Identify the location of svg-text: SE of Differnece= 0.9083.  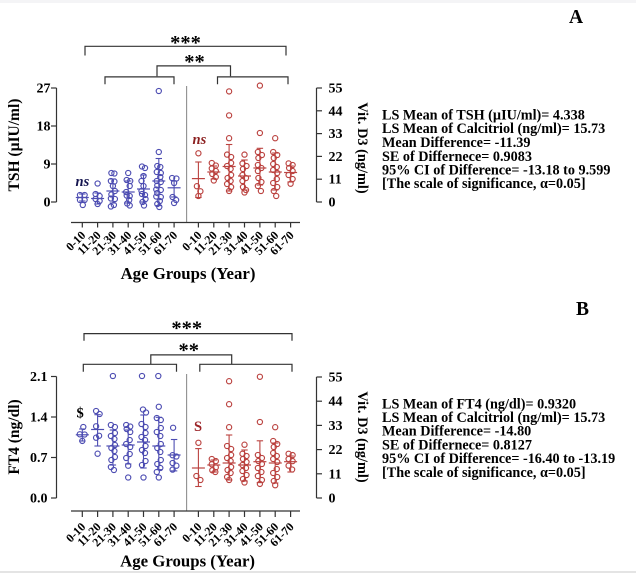
(457, 157).